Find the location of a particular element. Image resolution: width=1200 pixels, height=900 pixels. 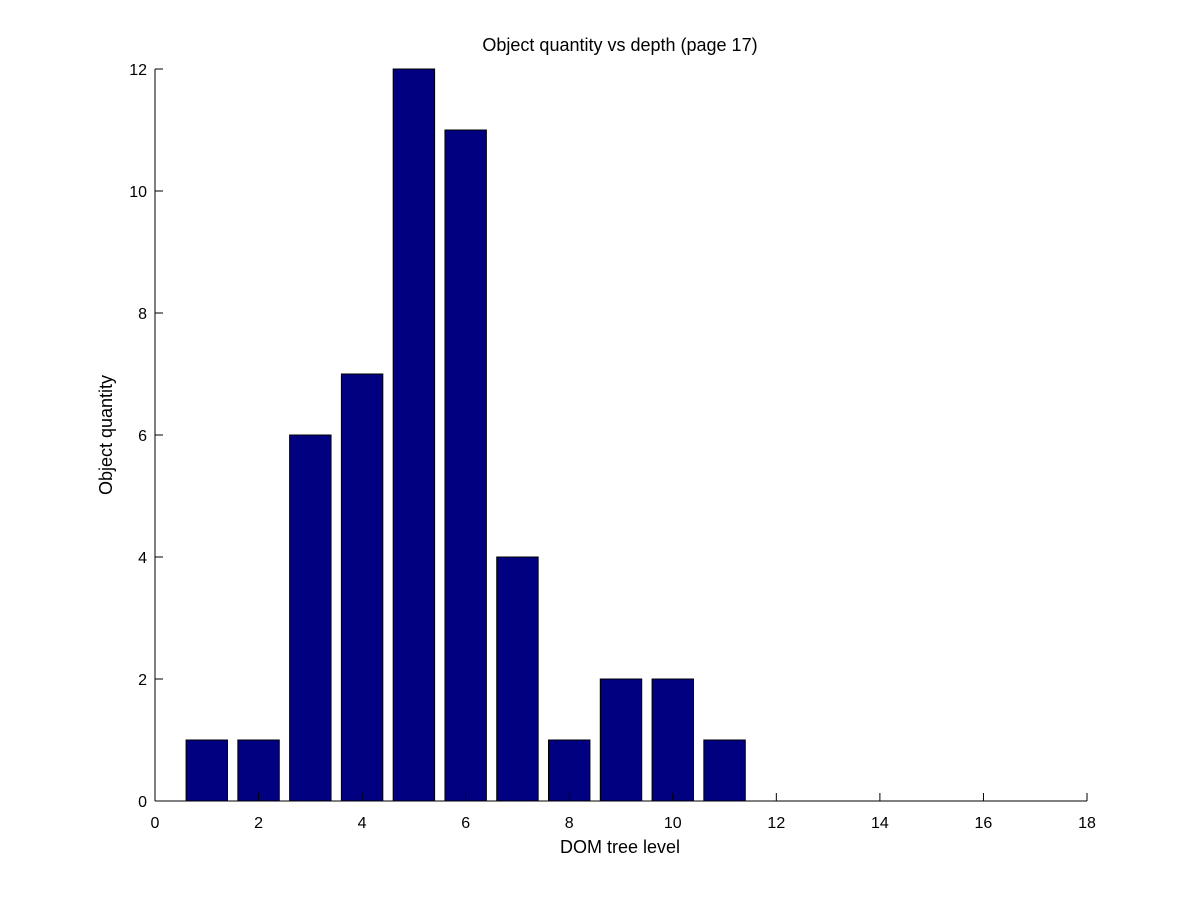

x-ticks-group: 0 2 4 6 8 10 12 14 16 18 is located at coordinates (623, 812).